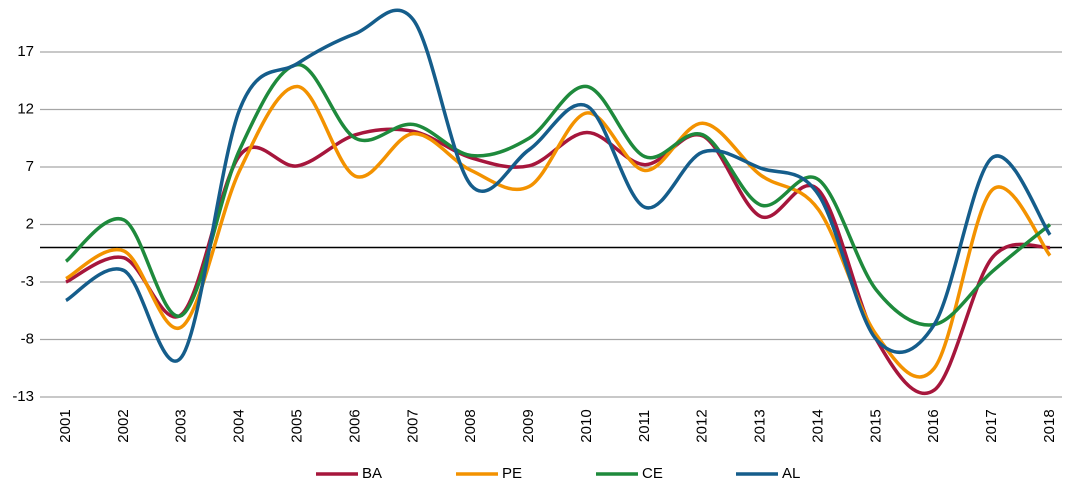  What do you see at coordinates (875, 425) in the screenshot?
I see `x-tick-label: 2015` at bounding box center [875, 425].